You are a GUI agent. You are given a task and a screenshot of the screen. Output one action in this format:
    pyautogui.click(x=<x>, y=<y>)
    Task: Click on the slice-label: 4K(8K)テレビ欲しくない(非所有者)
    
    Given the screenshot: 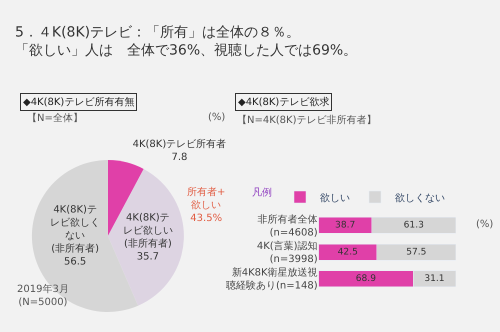 What is the action you would take?
    pyautogui.click(x=75, y=229)
    